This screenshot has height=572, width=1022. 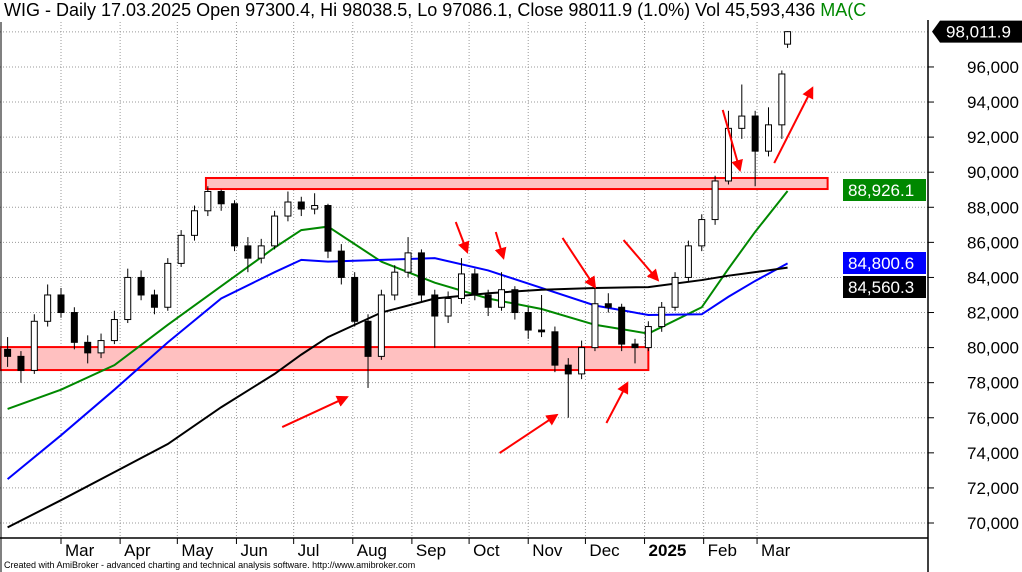 What do you see at coordinates (993, 207) in the screenshot?
I see `y-tick-label: 88,000` at bounding box center [993, 207].